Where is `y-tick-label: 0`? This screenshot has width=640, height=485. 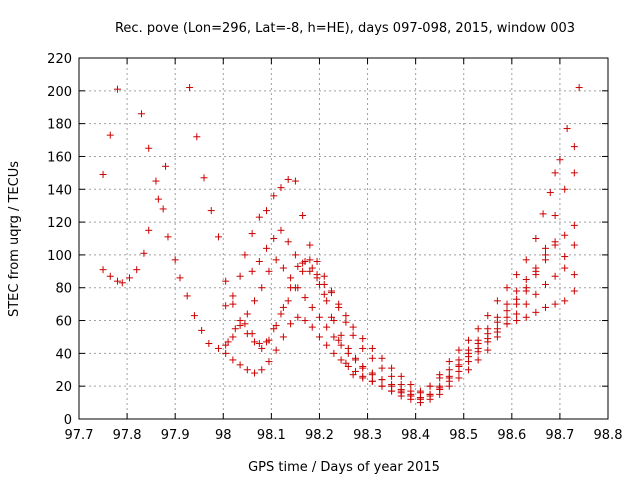
y-tick-label: 0 is located at coordinates (68, 420).